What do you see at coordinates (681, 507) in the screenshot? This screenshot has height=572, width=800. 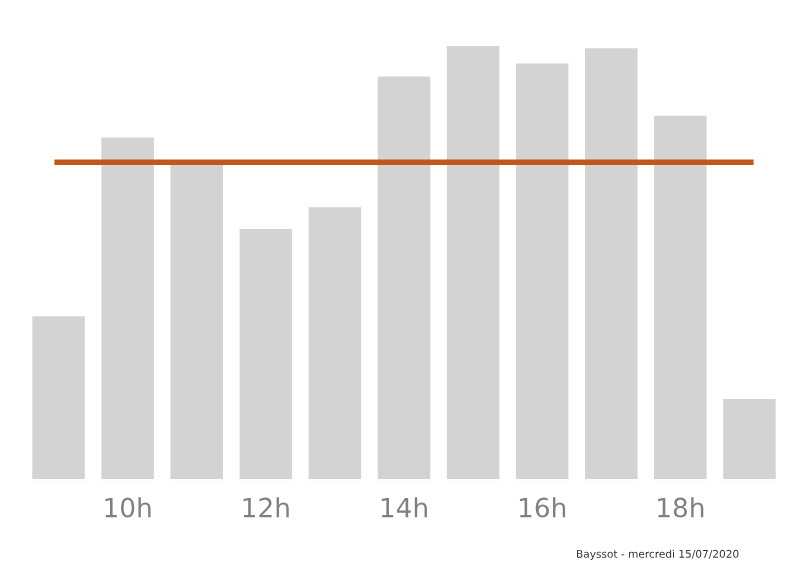 I see `x-tick-label: 18h` at bounding box center [681, 507].